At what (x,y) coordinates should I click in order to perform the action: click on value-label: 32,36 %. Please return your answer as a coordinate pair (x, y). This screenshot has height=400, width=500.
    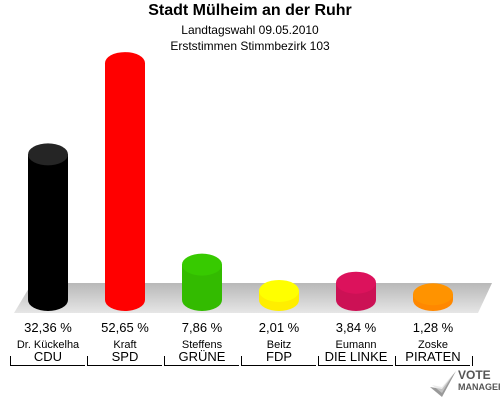
    Looking at the image, I should click on (48, 327).